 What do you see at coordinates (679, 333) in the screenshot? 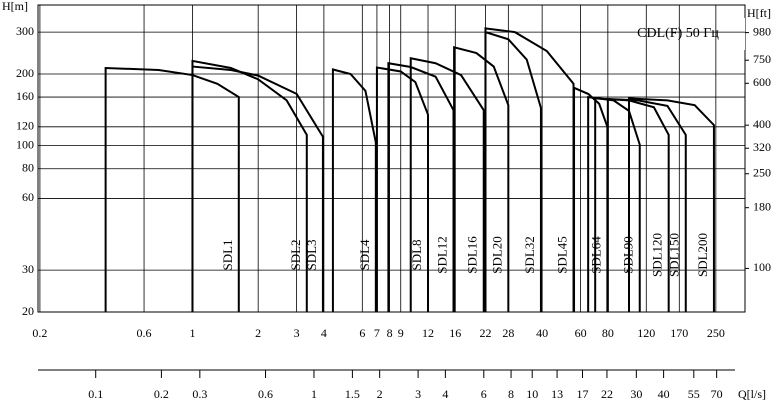
I see `x-tick-label: 170` at bounding box center [679, 333].